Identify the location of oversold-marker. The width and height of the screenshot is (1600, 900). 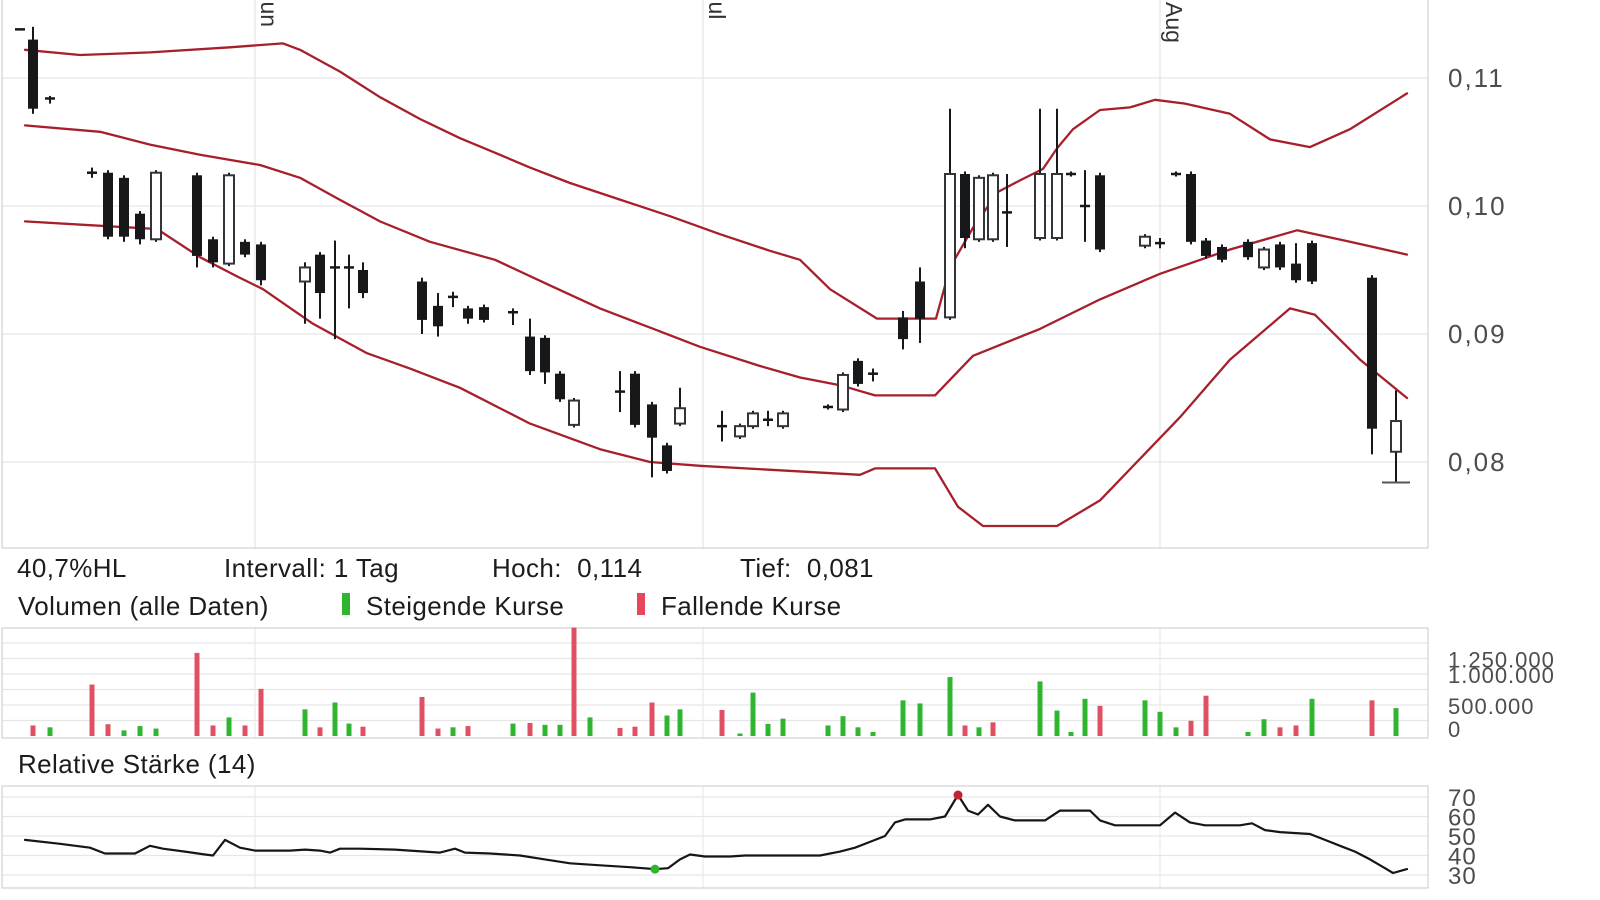
(655, 869).